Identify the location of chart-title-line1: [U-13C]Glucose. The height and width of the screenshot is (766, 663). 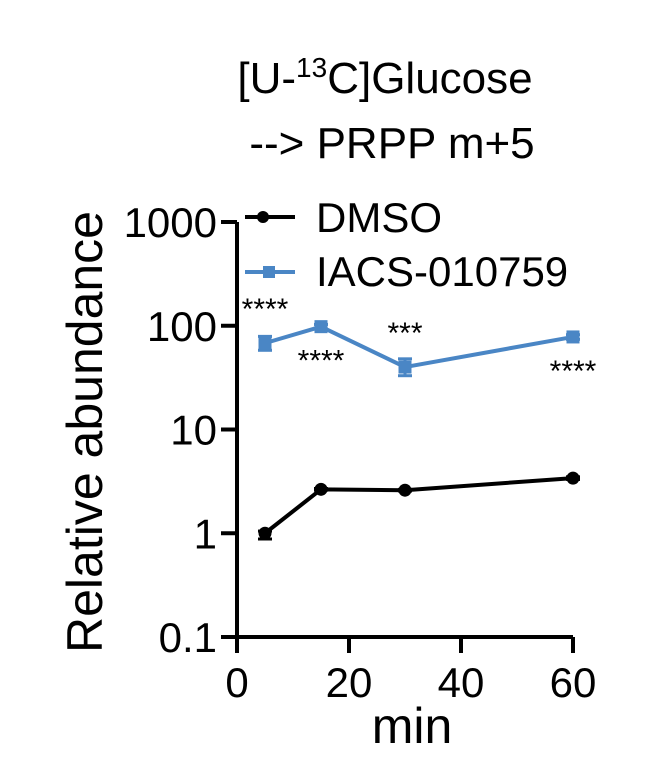
(384, 77).